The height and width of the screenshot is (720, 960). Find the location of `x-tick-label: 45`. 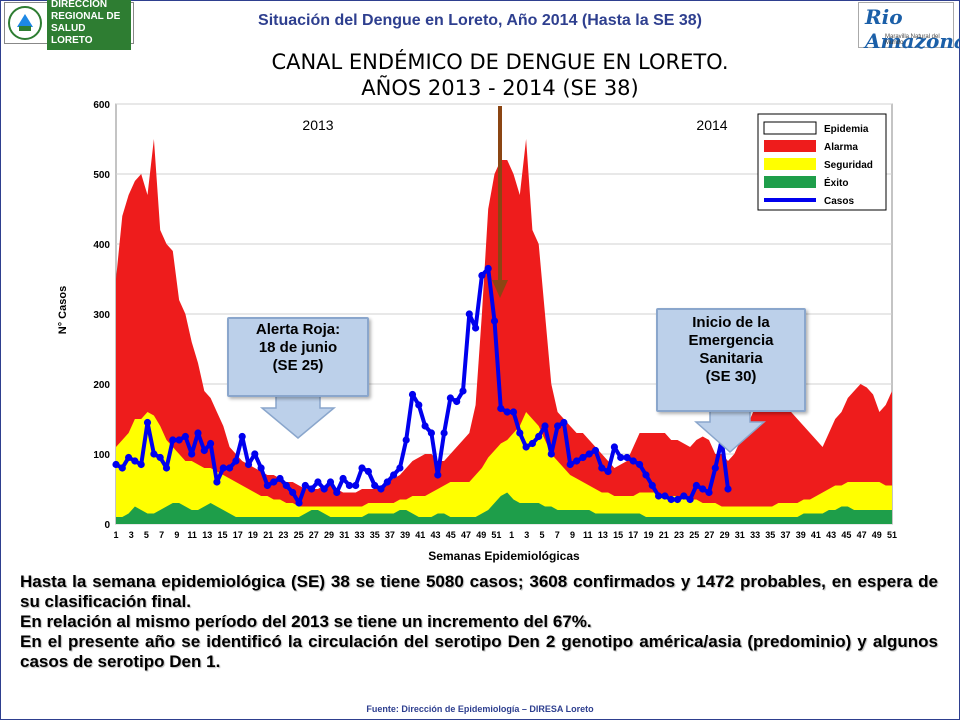

x-tick-label: 45 is located at coordinates (846, 535).